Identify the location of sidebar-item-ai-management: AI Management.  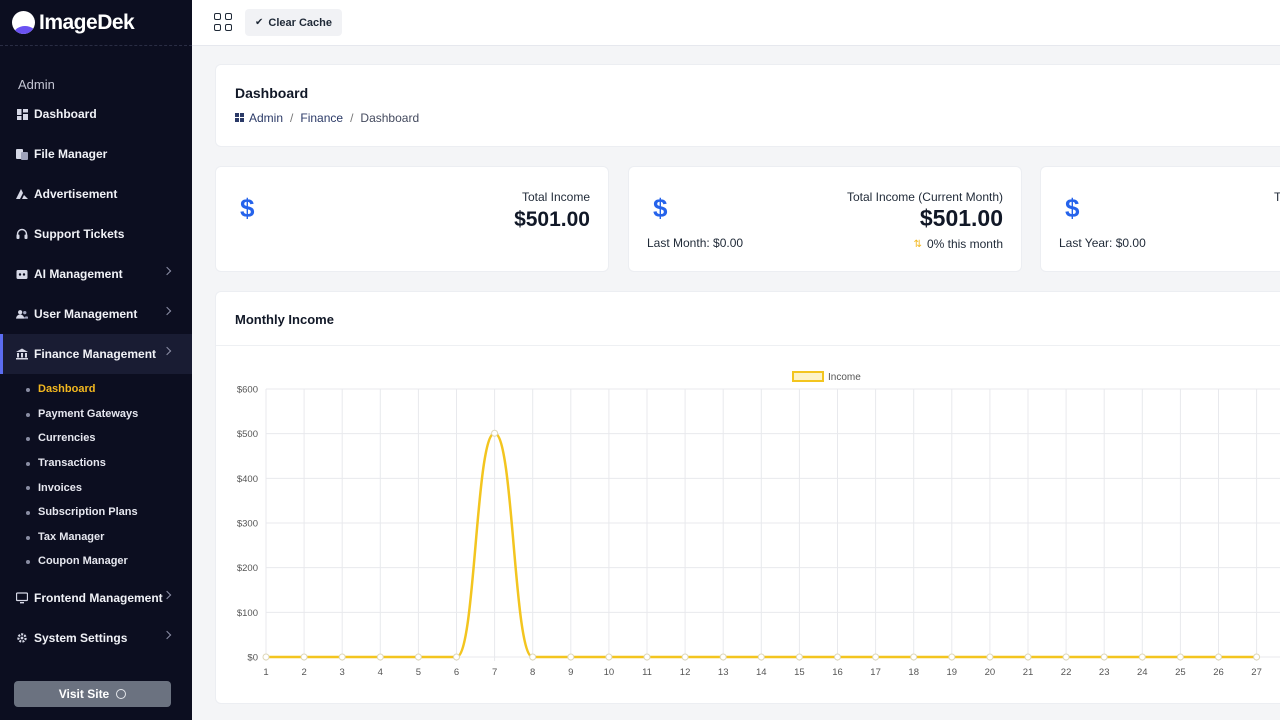
(96, 274).